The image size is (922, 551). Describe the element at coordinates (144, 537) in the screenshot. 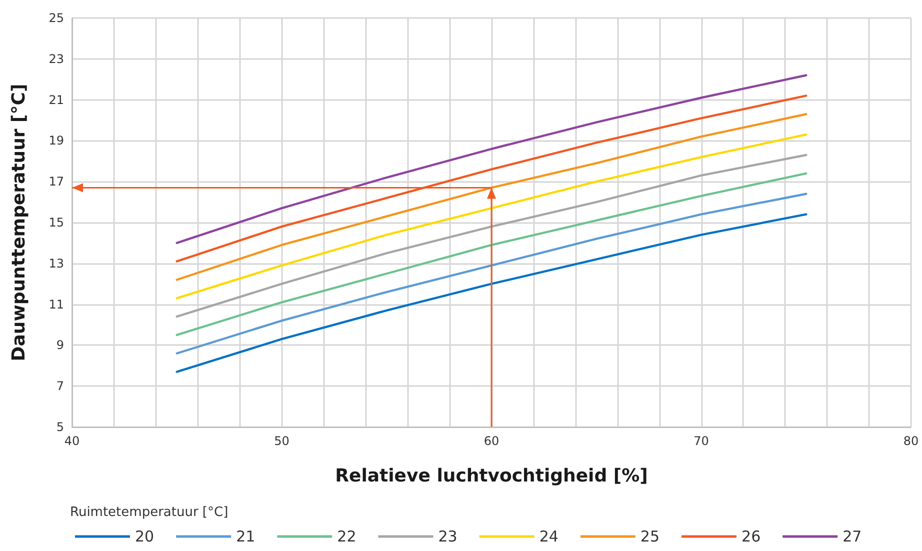

I see `legend-label: 20` at that location.